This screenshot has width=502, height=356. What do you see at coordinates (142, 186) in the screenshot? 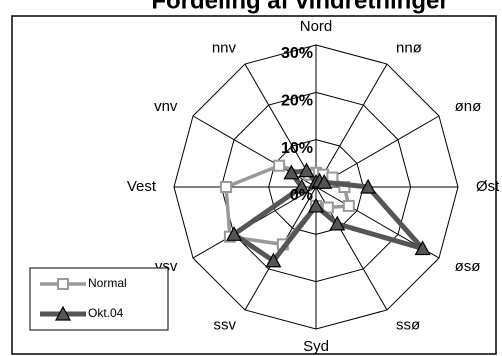
I see `category-label: Vest` at bounding box center [142, 186].